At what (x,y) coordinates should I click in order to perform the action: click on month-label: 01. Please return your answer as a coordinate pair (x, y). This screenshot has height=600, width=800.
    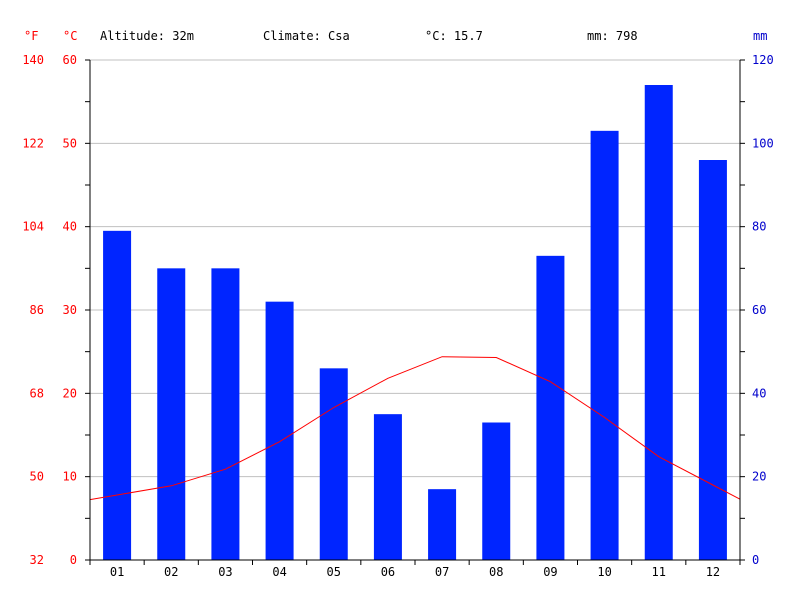
    Looking at the image, I should click on (117, 572).